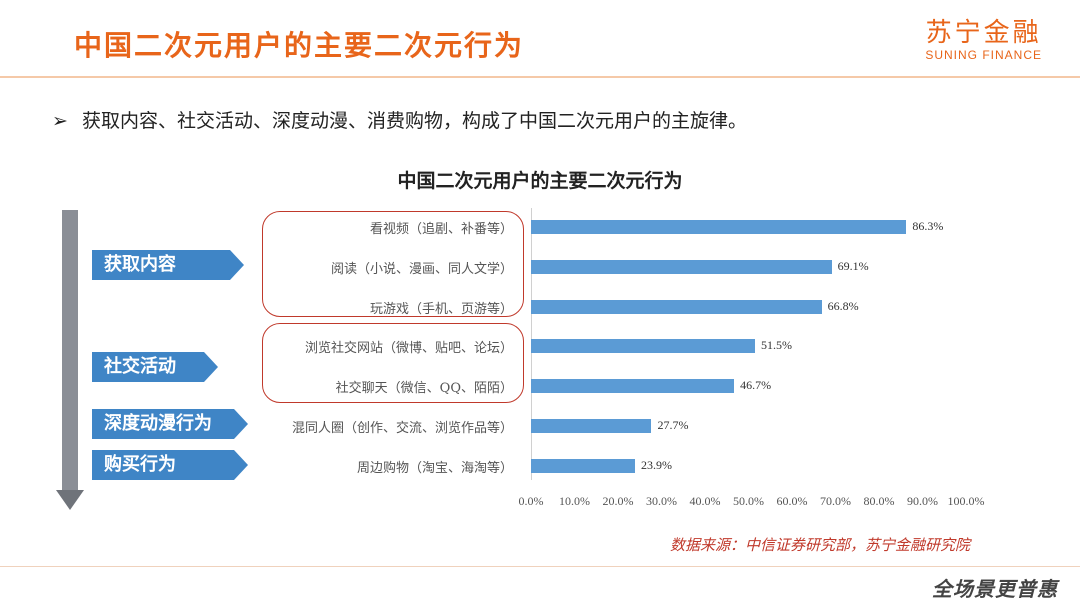  I want to click on bar-category-label: 社交聊天（微信、QQ、陌陌）, so click(424, 389).